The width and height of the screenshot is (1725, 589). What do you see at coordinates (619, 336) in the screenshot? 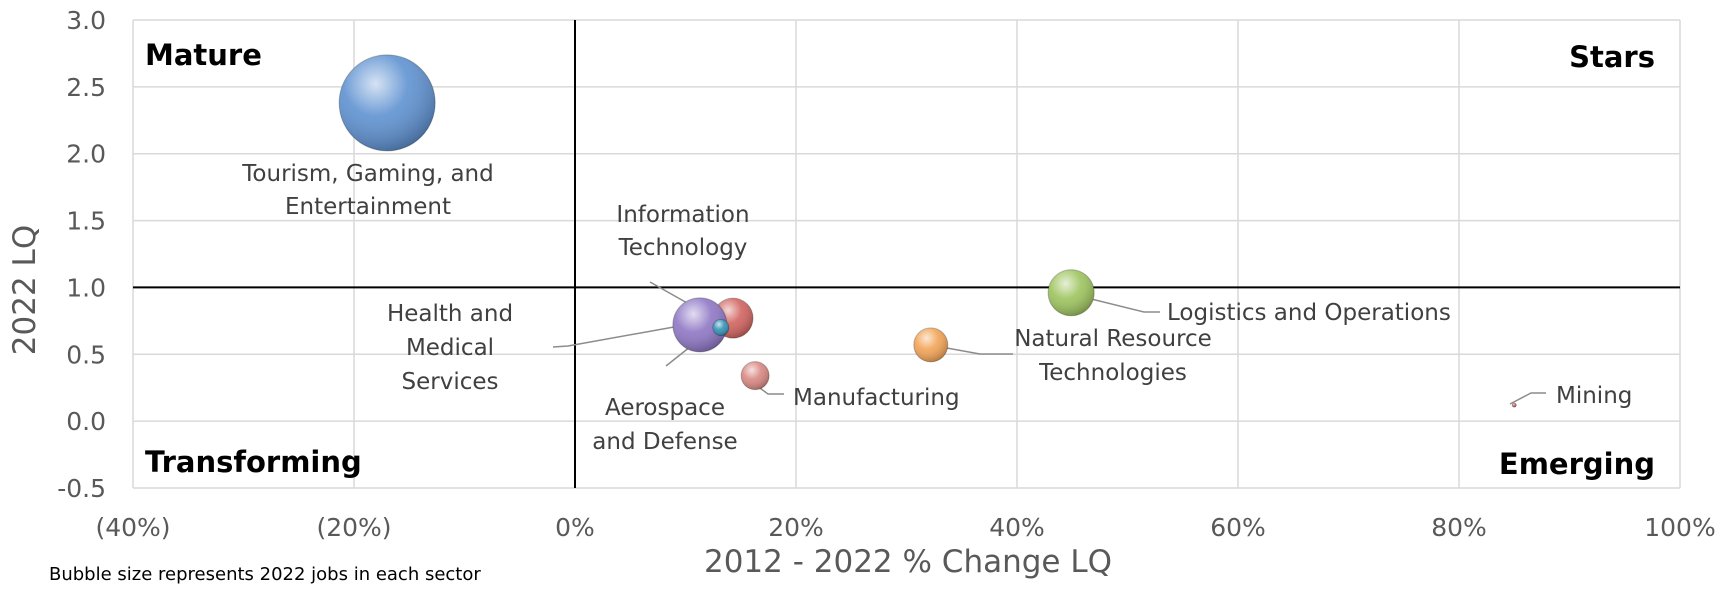
I see `leader-line-health-and-medical-services` at bounding box center [619, 336].